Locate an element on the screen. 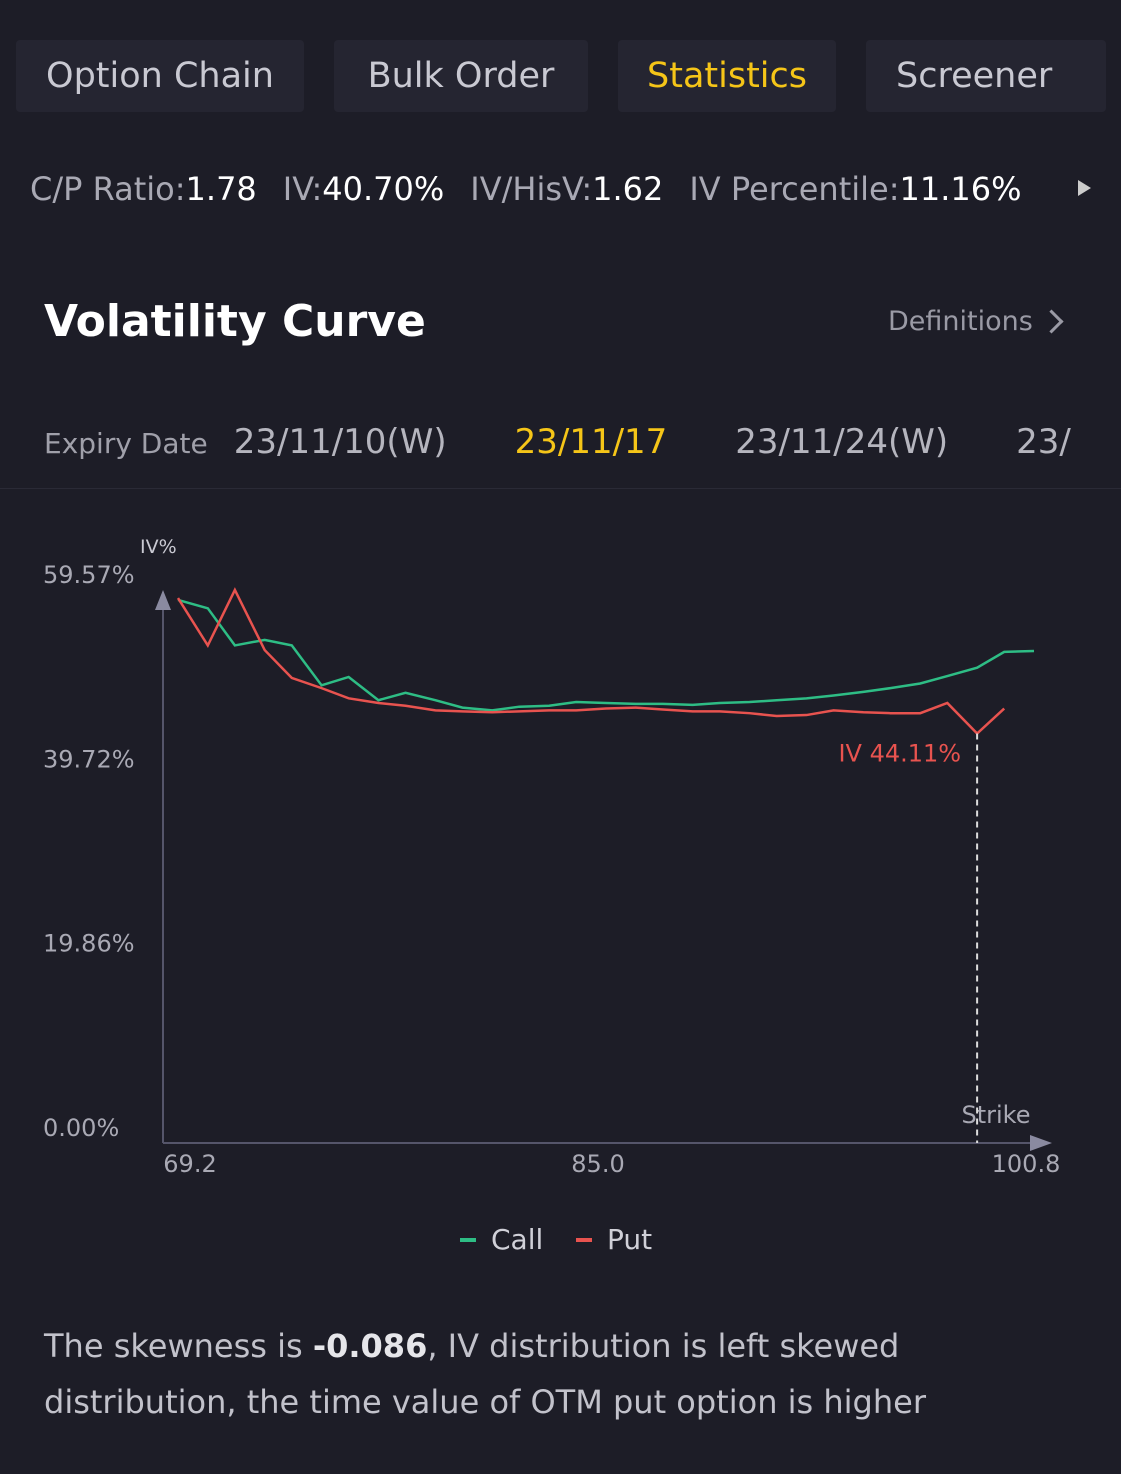  divider is located at coordinates (560, 488).